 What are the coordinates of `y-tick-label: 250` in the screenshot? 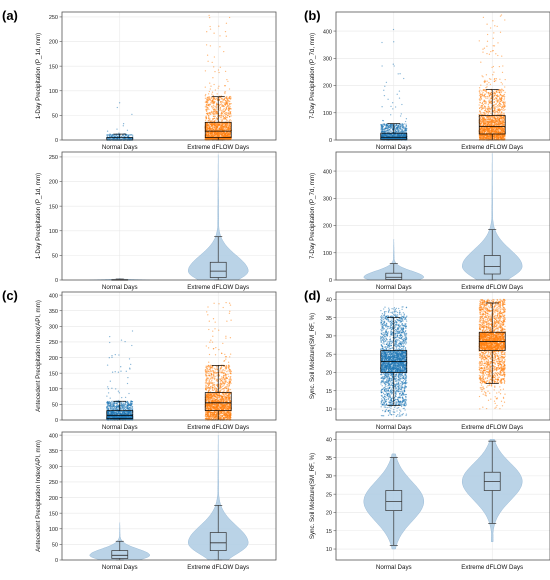 It's located at (53, 158).